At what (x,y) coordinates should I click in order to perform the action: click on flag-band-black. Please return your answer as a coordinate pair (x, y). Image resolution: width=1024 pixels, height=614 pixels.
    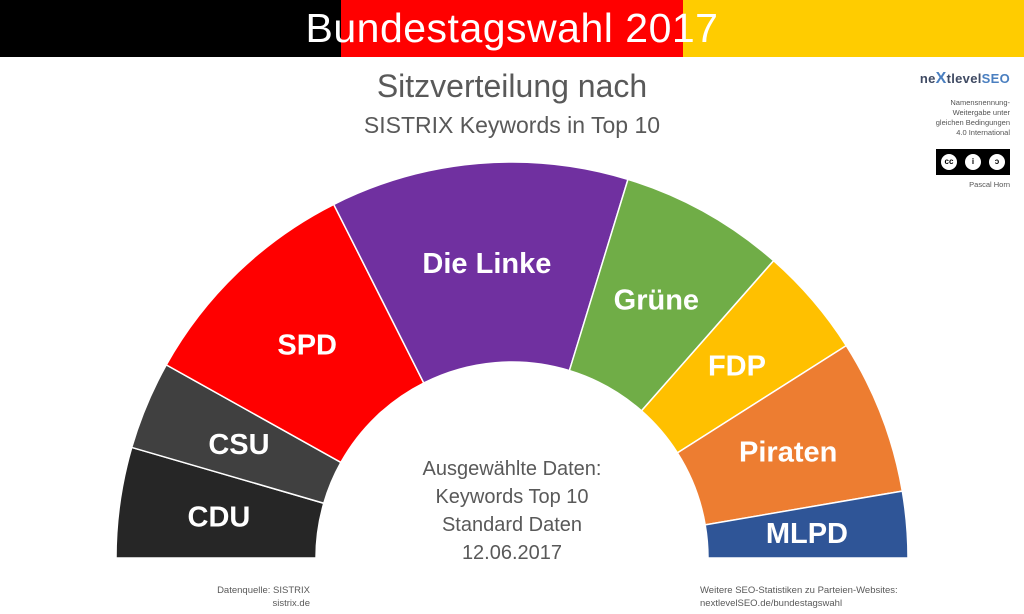
    Looking at the image, I should click on (171, 28).